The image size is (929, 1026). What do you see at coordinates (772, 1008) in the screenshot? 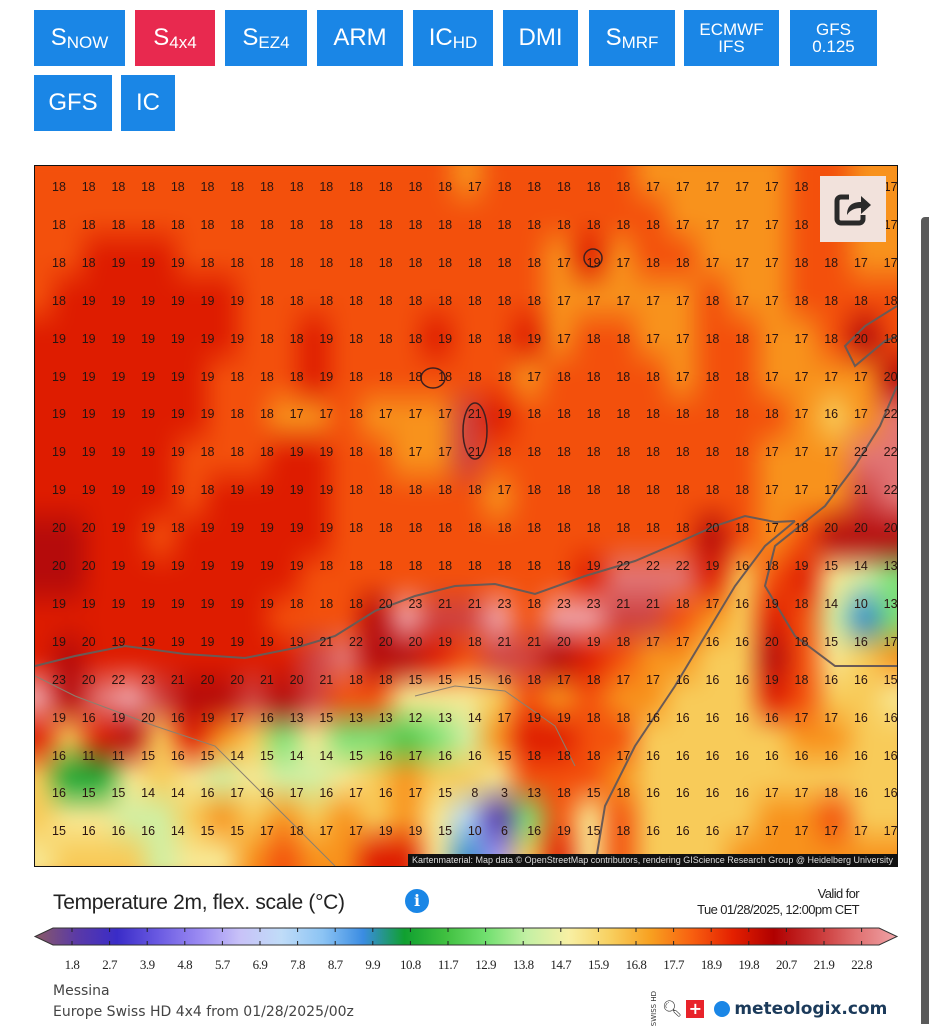
I see `brand-logo: SWISS HD 🔍︎ + meteologix.com` at bounding box center [772, 1008].